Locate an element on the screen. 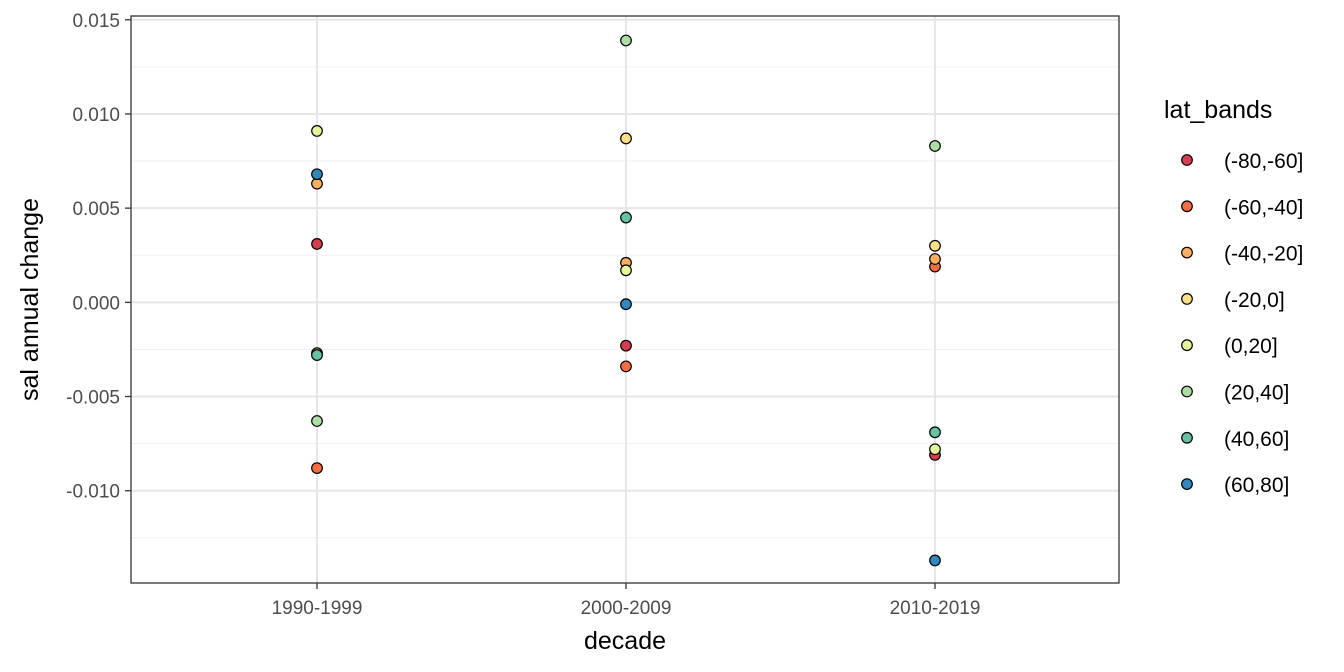 The width and height of the screenshot is (1344, 672). y-tick-label: -0.010 is located at coordinates (93, 492).